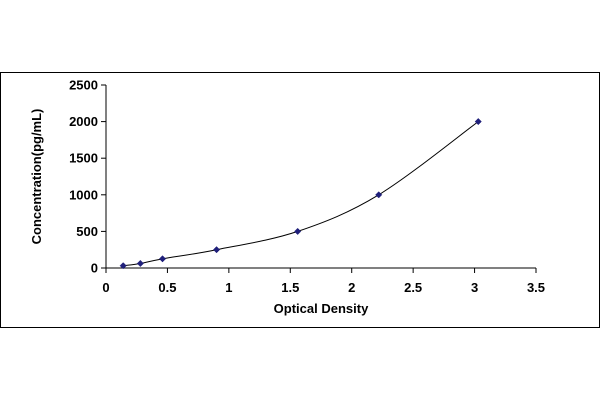  What do you see at coordinates (83, 158) in the screenshot?
I see `y-tick-label: 1500` at bounding box center [83, 158].